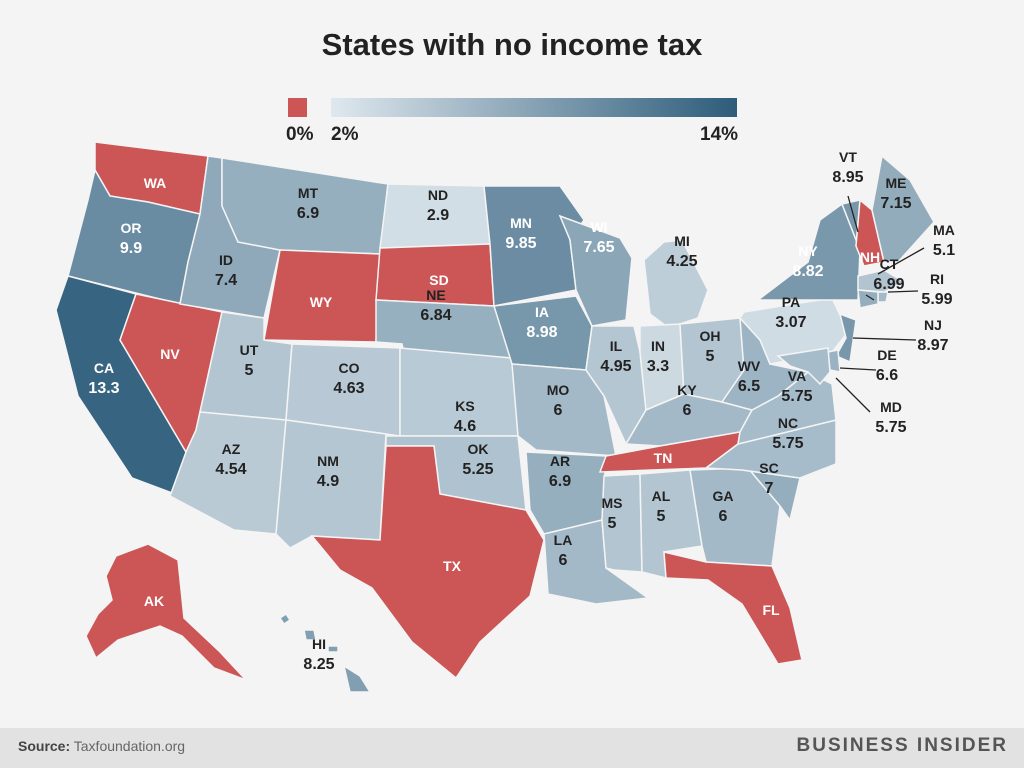 The width and height of the screenshot is (1024, 768). What do you see at coordinates (101, 746) in the screenshot?
I see `source-note: Source: Taxfoundation.org` at bounding box center [101, 746].